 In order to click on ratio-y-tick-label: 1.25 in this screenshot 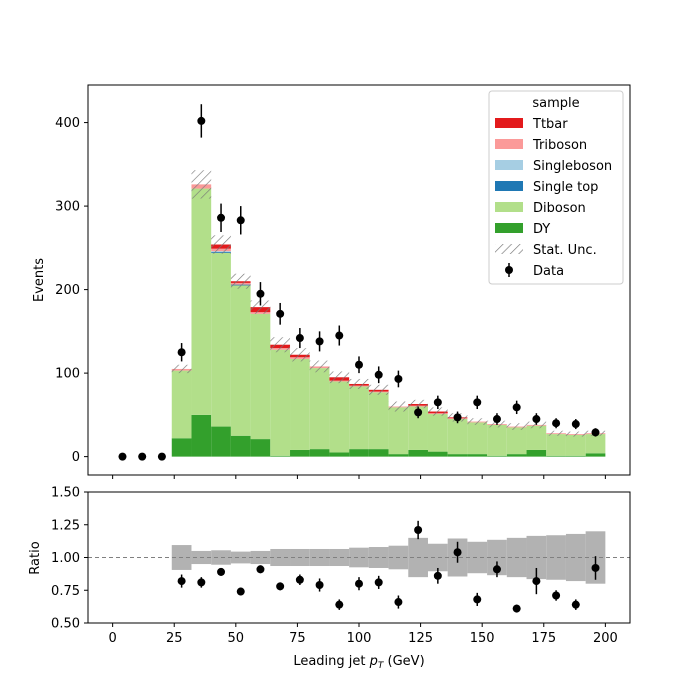, I will do `click(65, 525)`.